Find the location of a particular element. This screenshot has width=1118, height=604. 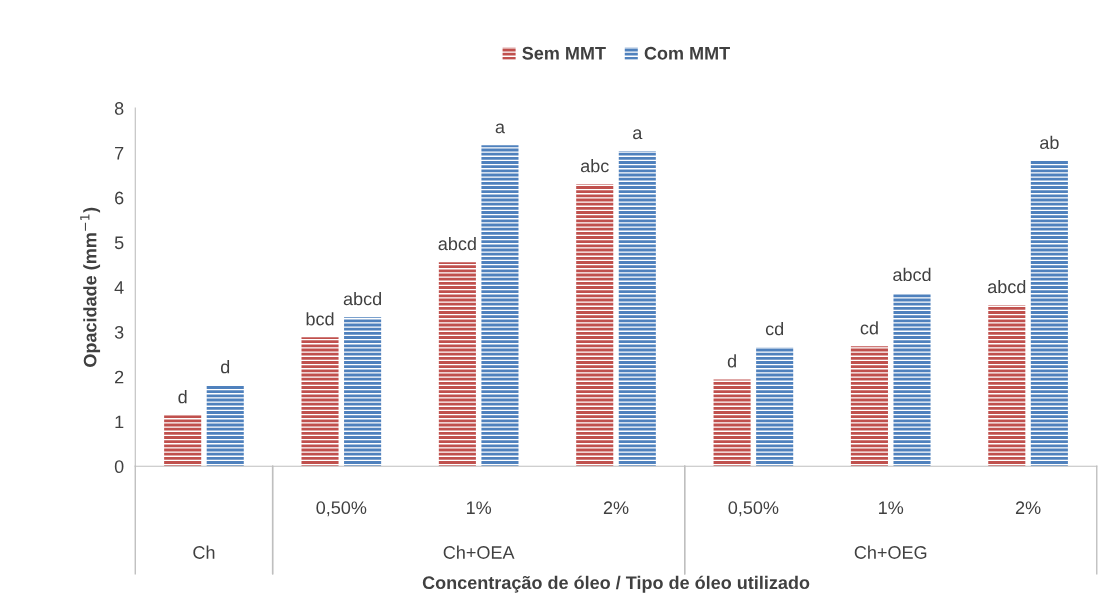

legend-label: Com MMT is located at coordinates (687, 53).